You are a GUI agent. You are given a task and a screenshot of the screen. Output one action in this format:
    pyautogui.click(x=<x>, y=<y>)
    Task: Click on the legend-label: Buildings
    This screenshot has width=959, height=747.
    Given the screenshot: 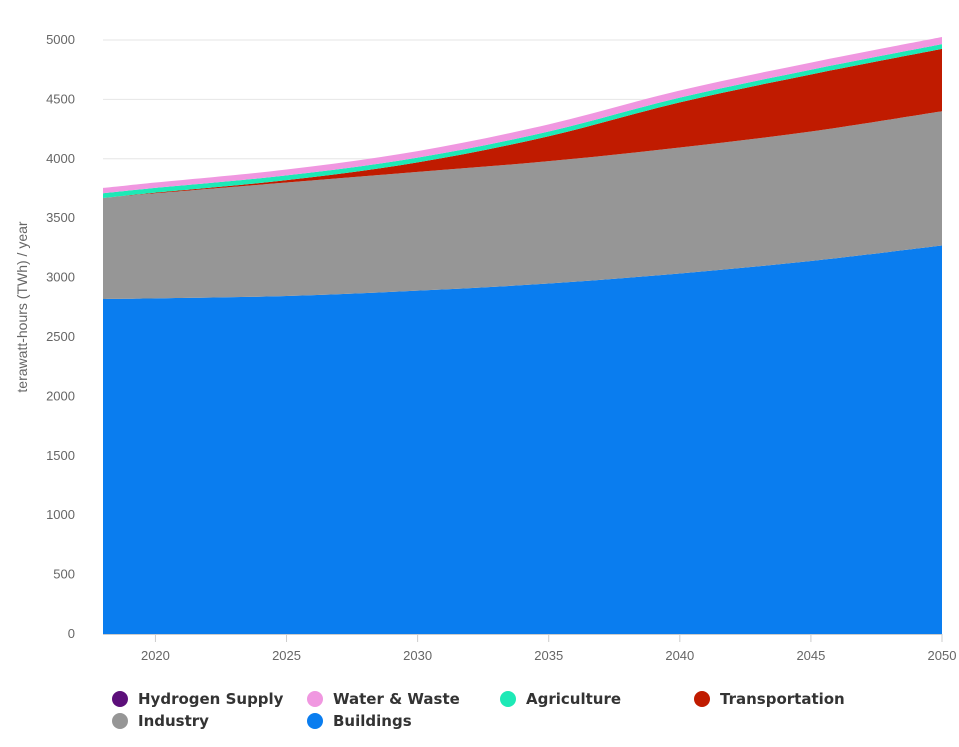 What is the action you would take?
    pyautogui.click(x=372, y=721)
    